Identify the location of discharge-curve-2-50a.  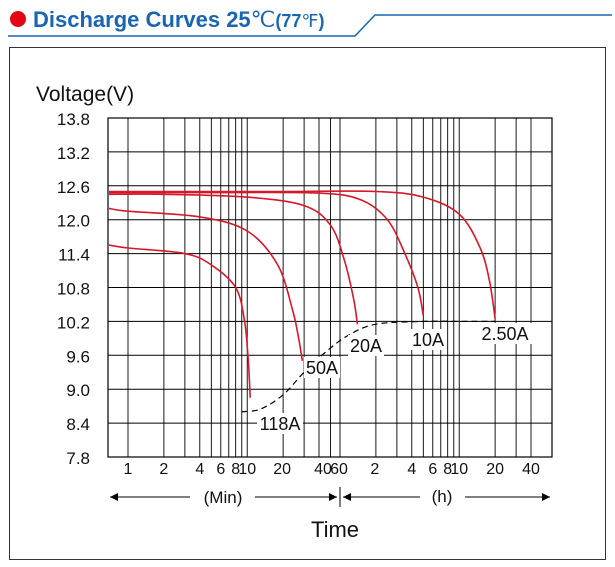
(302, 254).